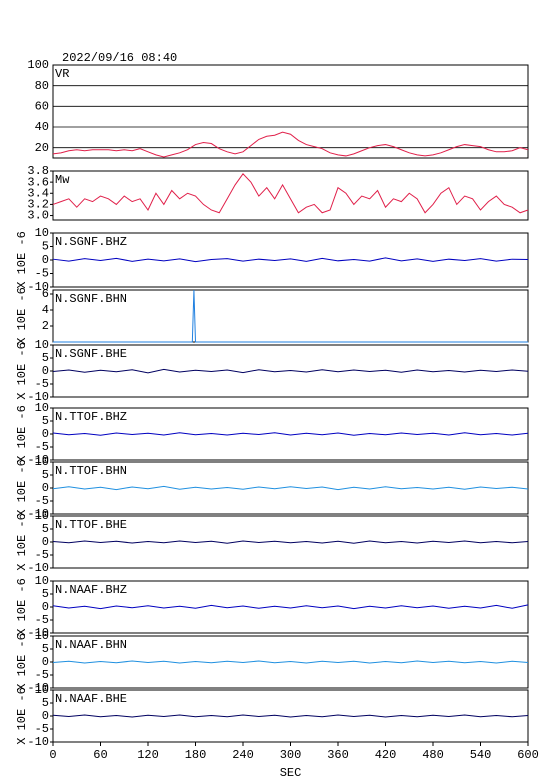 The height and width of the screenshot is (781, 554). What do you see at coordinates (38, 216) in the screenshot?
I see `y-tick-label: 3.0` at bounding box center [38, 216].